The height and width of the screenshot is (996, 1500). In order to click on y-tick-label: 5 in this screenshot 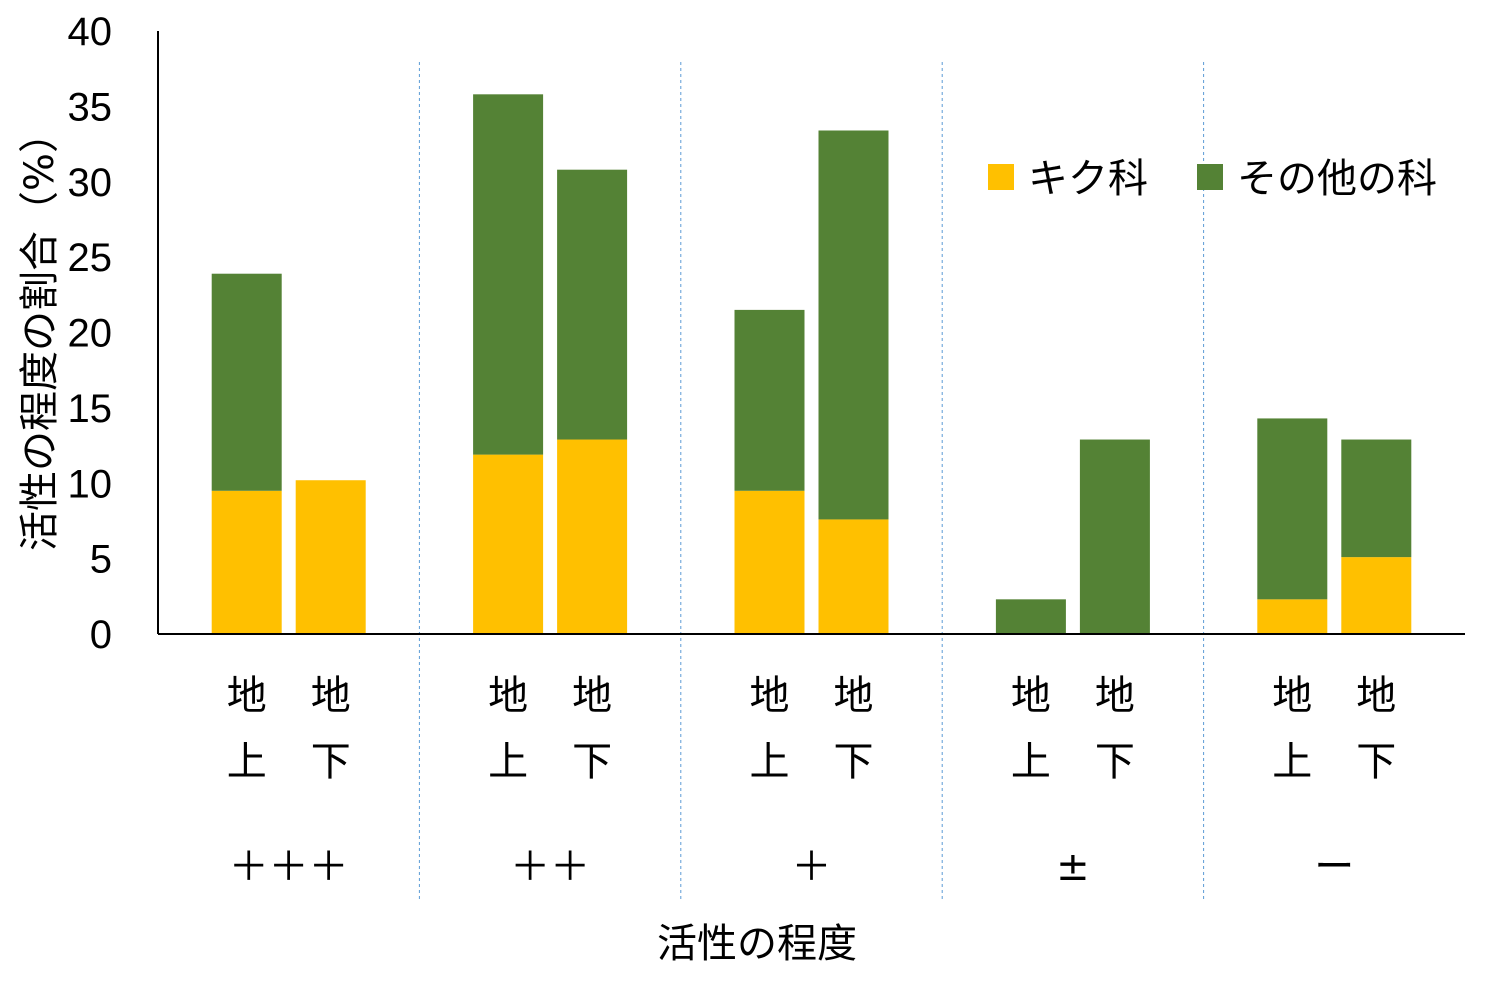, I will do `click(101, 560)`.